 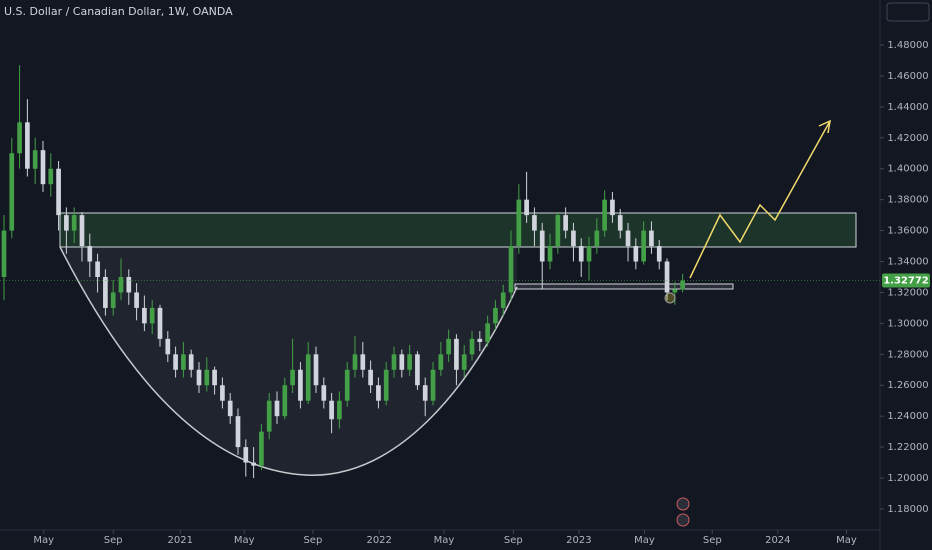 What do you see at coordinates (907, 200) in the screenshot?
I see `y-tick-label: 1.38000` at bounding box center [907, 200].